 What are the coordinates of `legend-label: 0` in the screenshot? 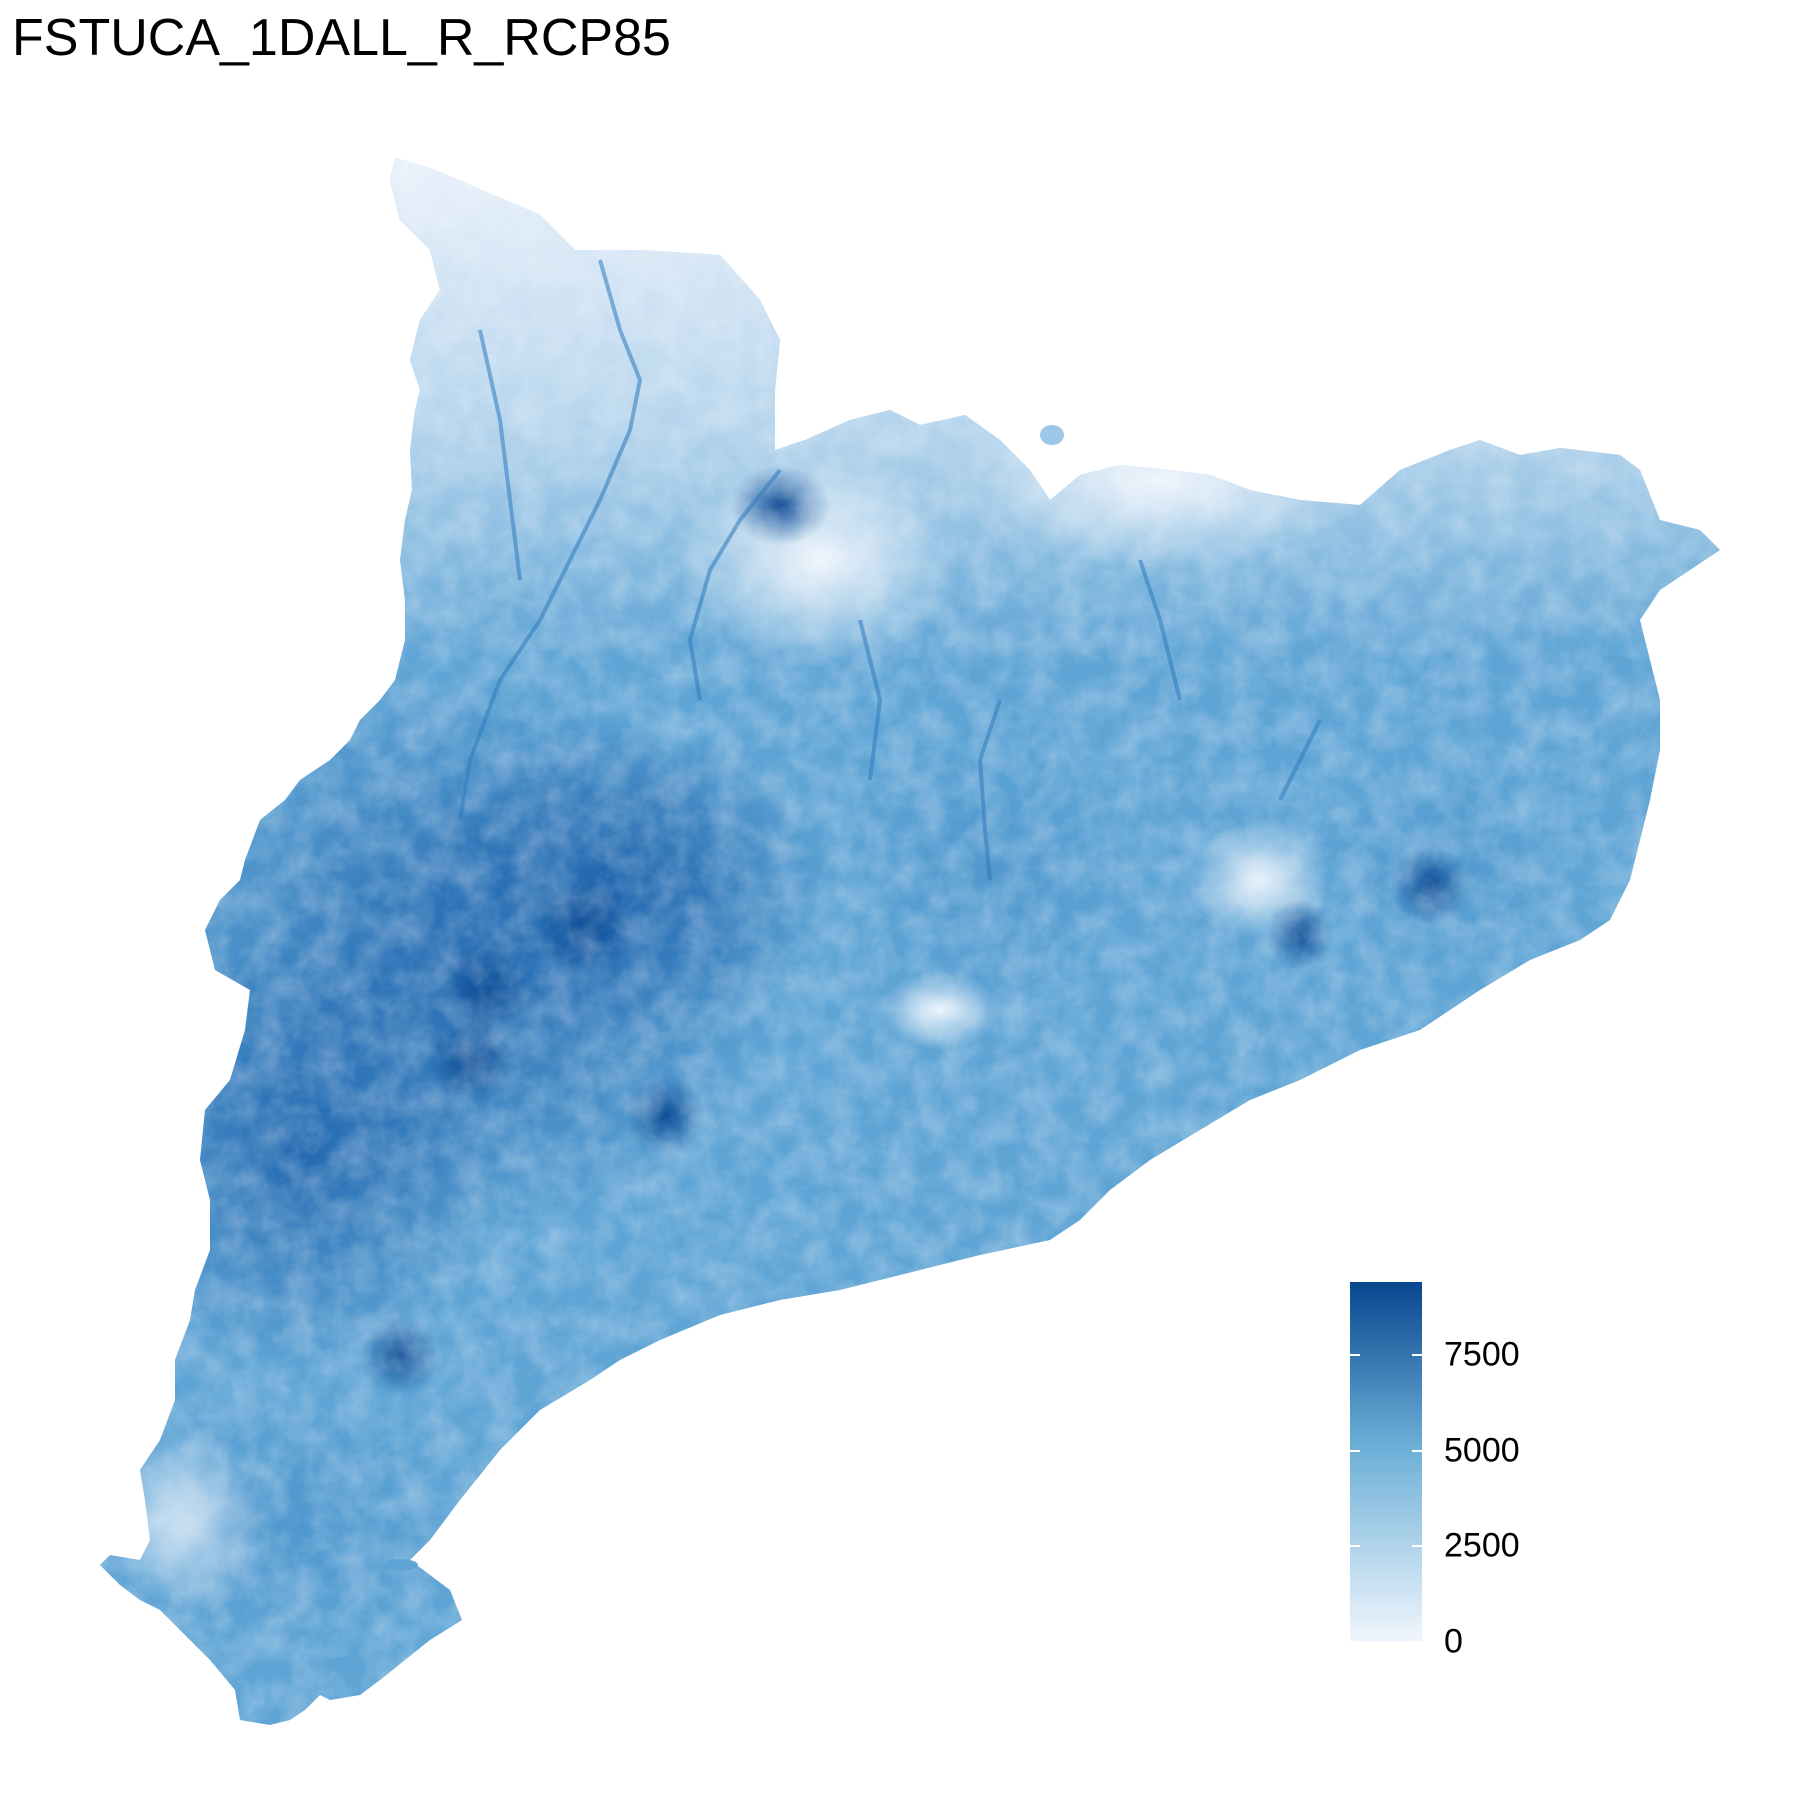 It's located at (1453, 1641).